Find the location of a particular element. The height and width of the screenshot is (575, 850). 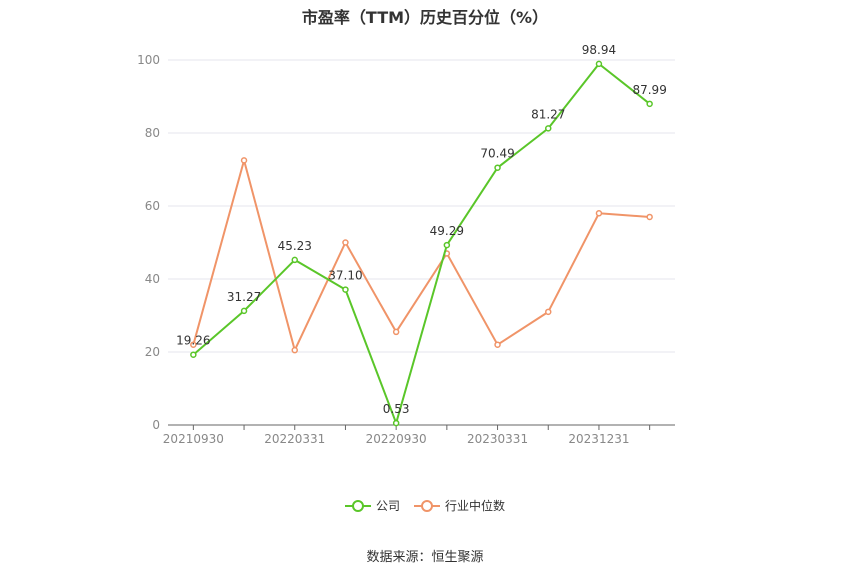

y-tick-label-20: 20 is located at coordinates (152, 352).